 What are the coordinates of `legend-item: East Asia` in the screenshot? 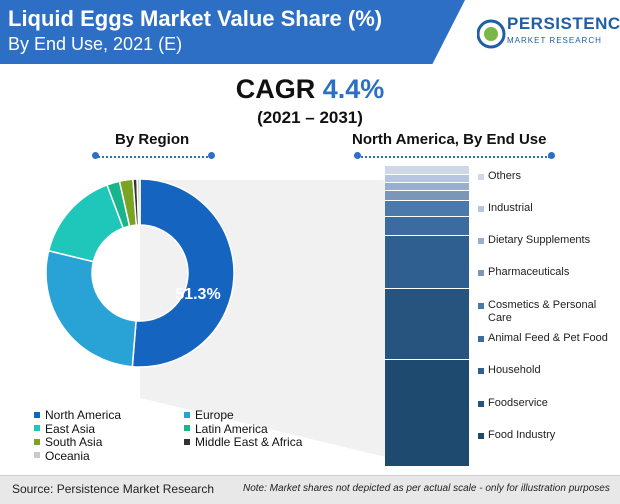 It's located at (64, 429).